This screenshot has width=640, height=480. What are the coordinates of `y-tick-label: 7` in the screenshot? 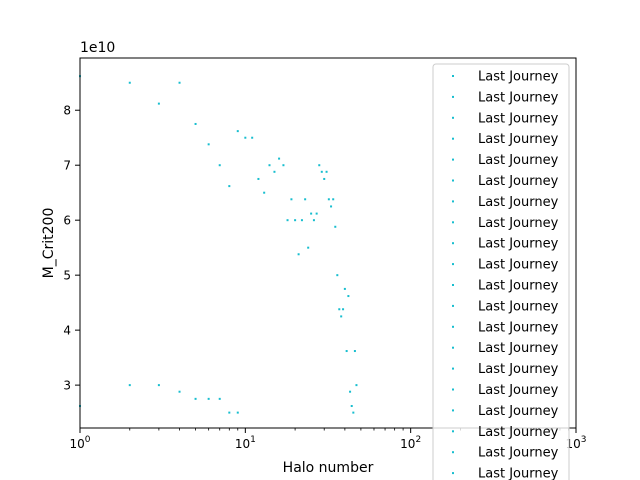 It's located at (67, 166).